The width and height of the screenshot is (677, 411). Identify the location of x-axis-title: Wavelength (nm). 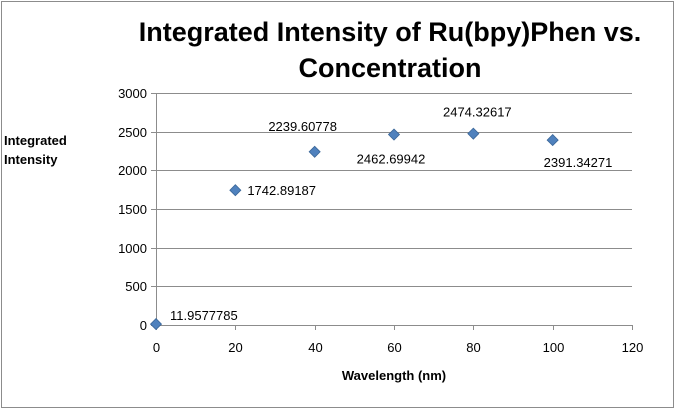
(394, 375).